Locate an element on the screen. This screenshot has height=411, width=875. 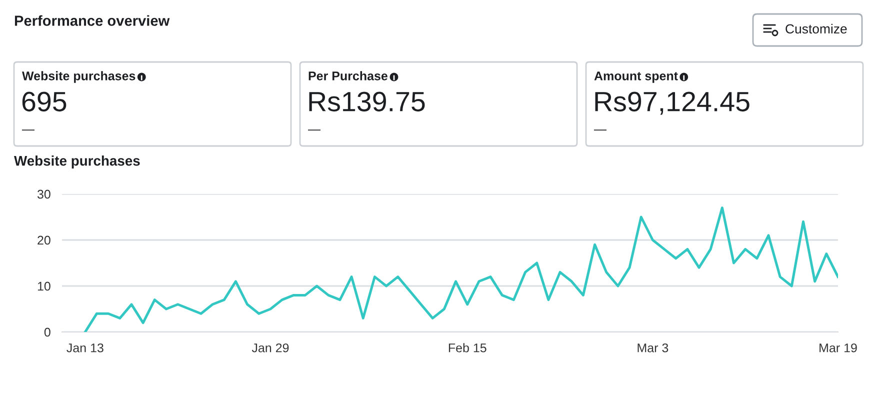
x-tick-label: Feb 15 is located at coordinates (467, 347).